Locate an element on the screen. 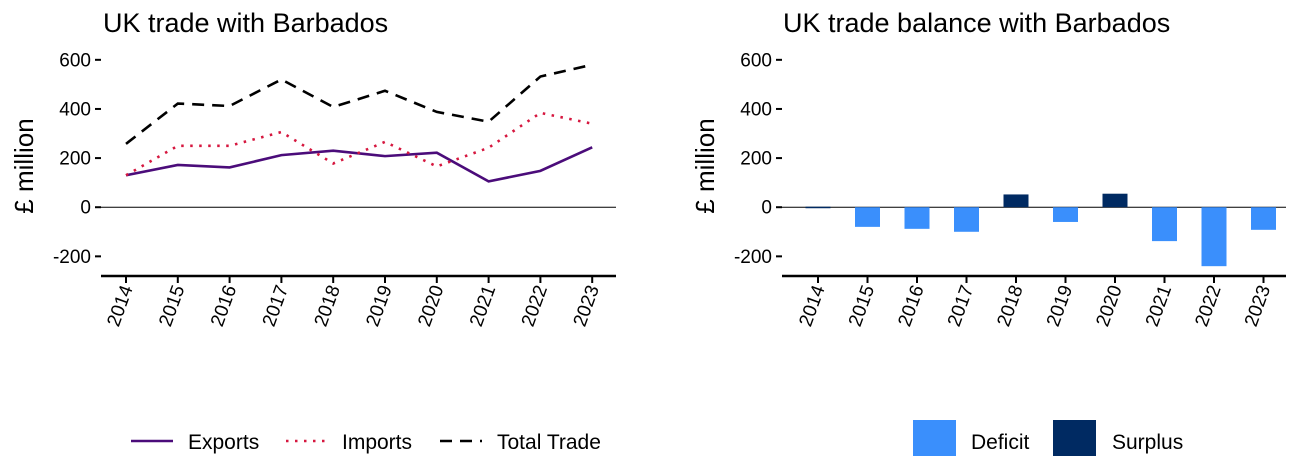 This screenshot has height=456, width=1290. legend-label: Deficit is located at coordinates (1000, 442).